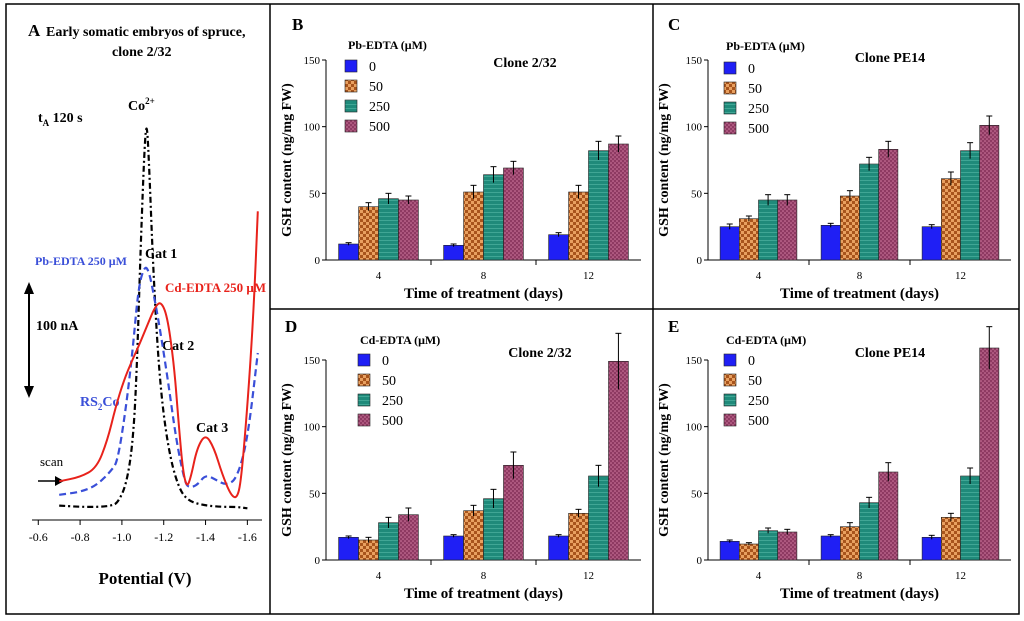  Describe the element at coordinates (524, 63) in the screenshot. I see `panel-b-title: Clone 2/32` at that location.